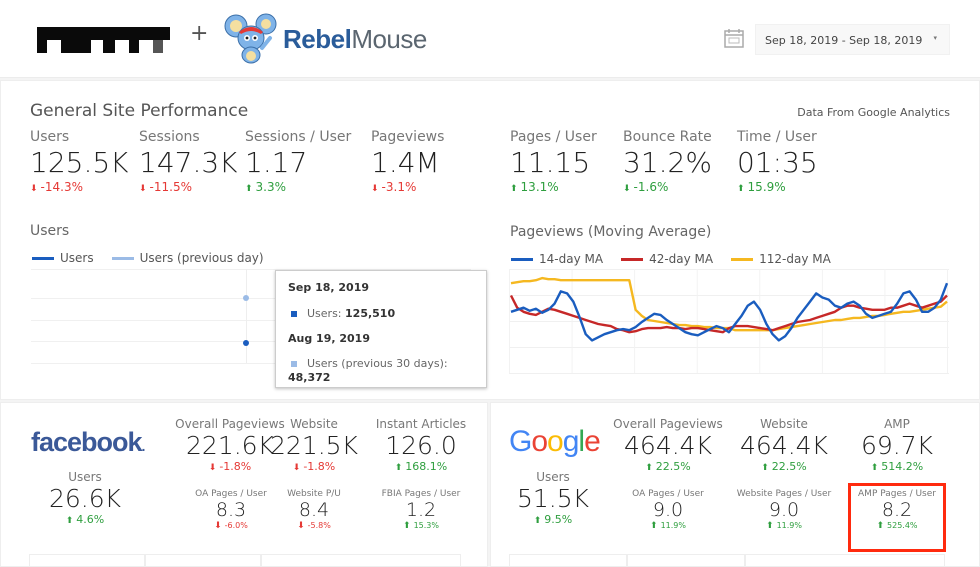  I want to click on google-logo-letter: G, so click(520, 441).